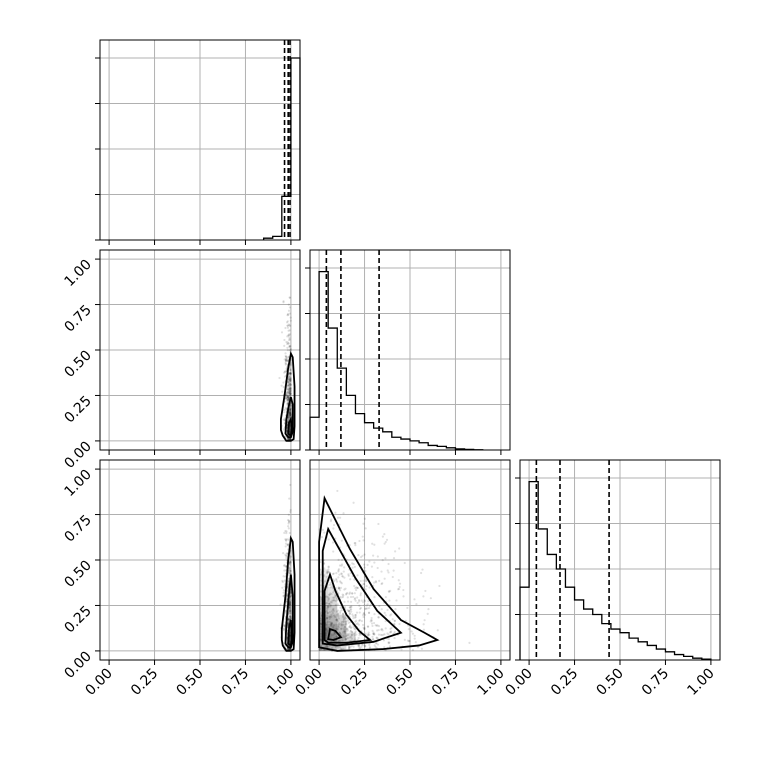  Describe the element at coordinates (289, 569) in the screenshot. I see `density-cell` at that location.